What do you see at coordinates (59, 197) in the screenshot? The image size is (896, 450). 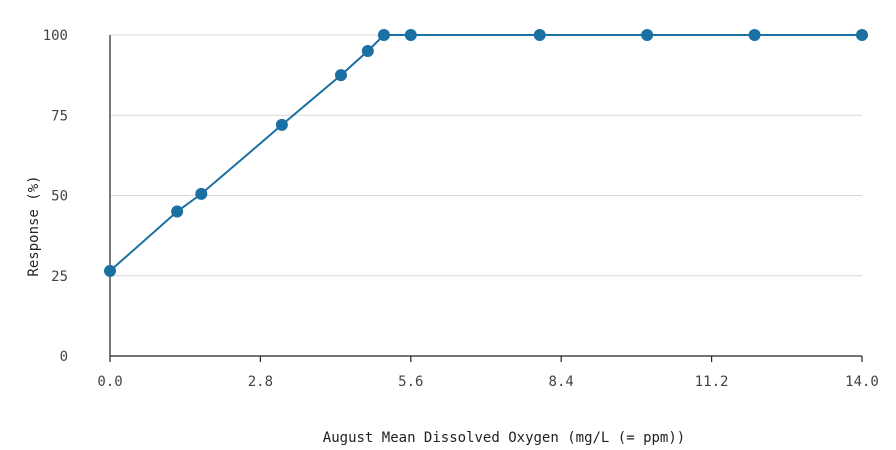 I see `y-tick-label: 50` at bounding box center [59, 197].